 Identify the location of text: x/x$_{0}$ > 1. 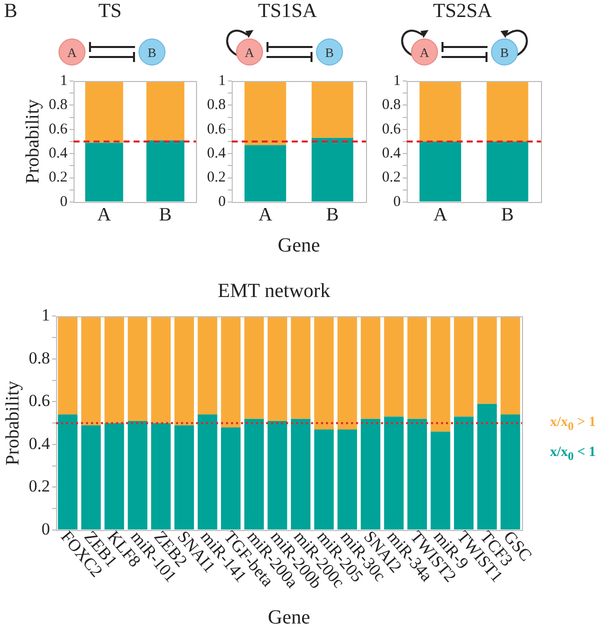
(573, 424).